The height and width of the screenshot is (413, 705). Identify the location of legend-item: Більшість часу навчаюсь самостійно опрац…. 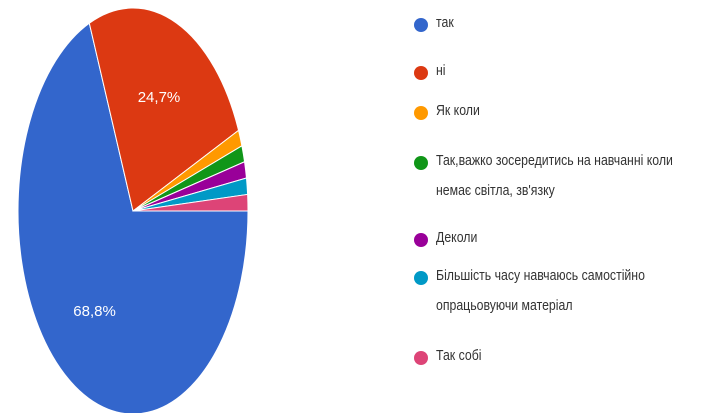
(559, 294).